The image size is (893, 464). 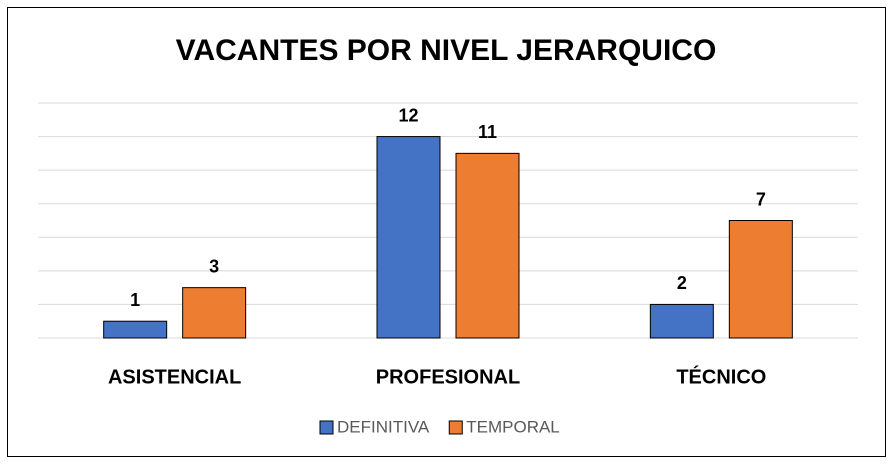 What do you see at coordinates (761, 199) in the screenshot?
I see `data-label: 7` at bounding box center [761, 199].